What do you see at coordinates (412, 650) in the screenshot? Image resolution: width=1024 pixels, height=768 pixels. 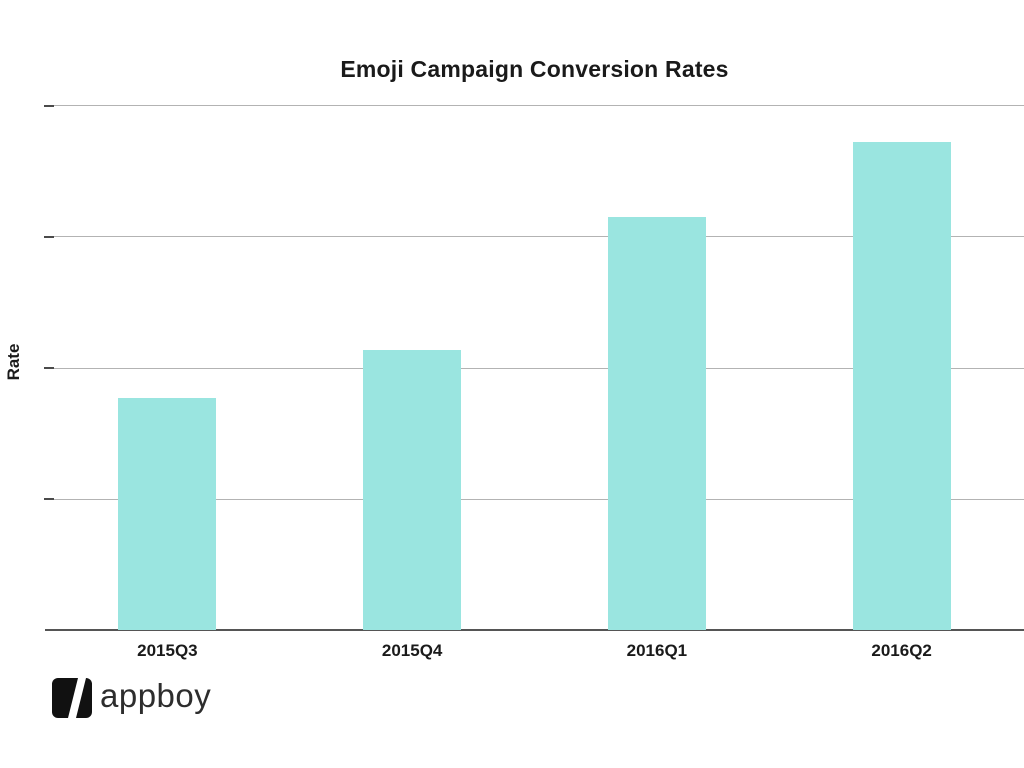 I see `x-tick-label-2015q4: 2015Q4` at bounding box center [412, 650].